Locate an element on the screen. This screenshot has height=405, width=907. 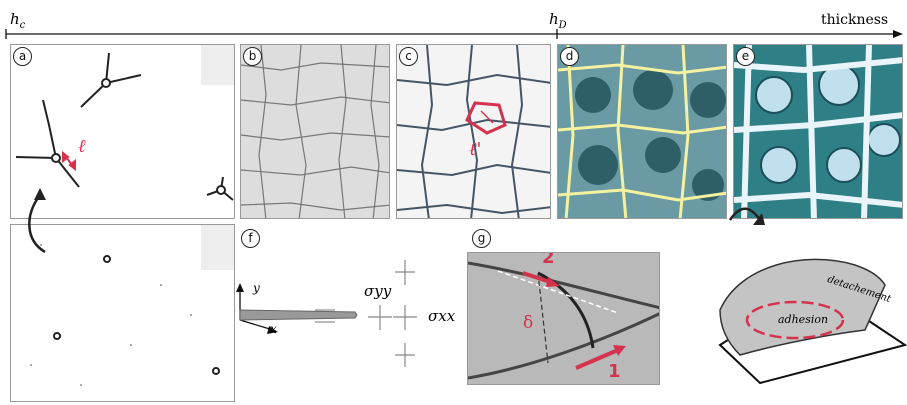
panel-a-image is located at coordinates (124, 123).